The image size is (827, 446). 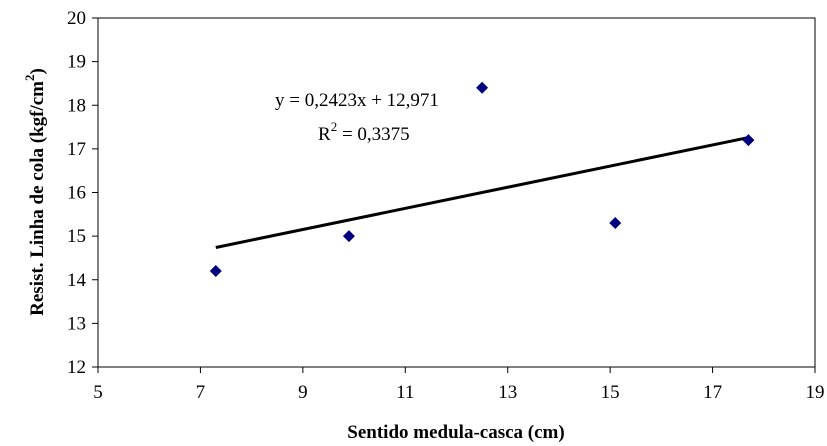 I want to click on r-squared-label: R2 = 0,3375, so click(x=364, y=132).